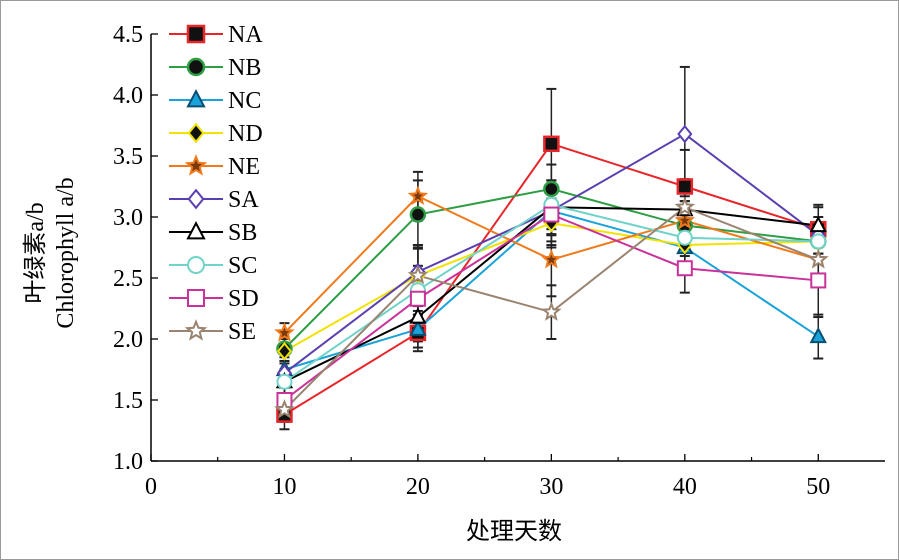 This screenshot has height=560, width=899. What do you see at coordinates (196, 34) in the screenshot?
I see `legend-marker-na` at bounding box center [196, 34].